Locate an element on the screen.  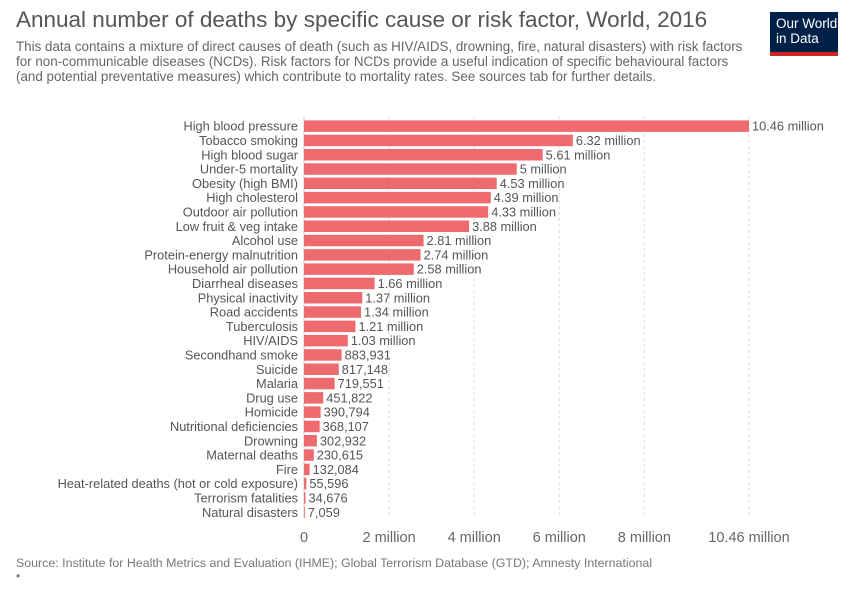
category-label: High blood sugar is located at coordinates (249, 154).